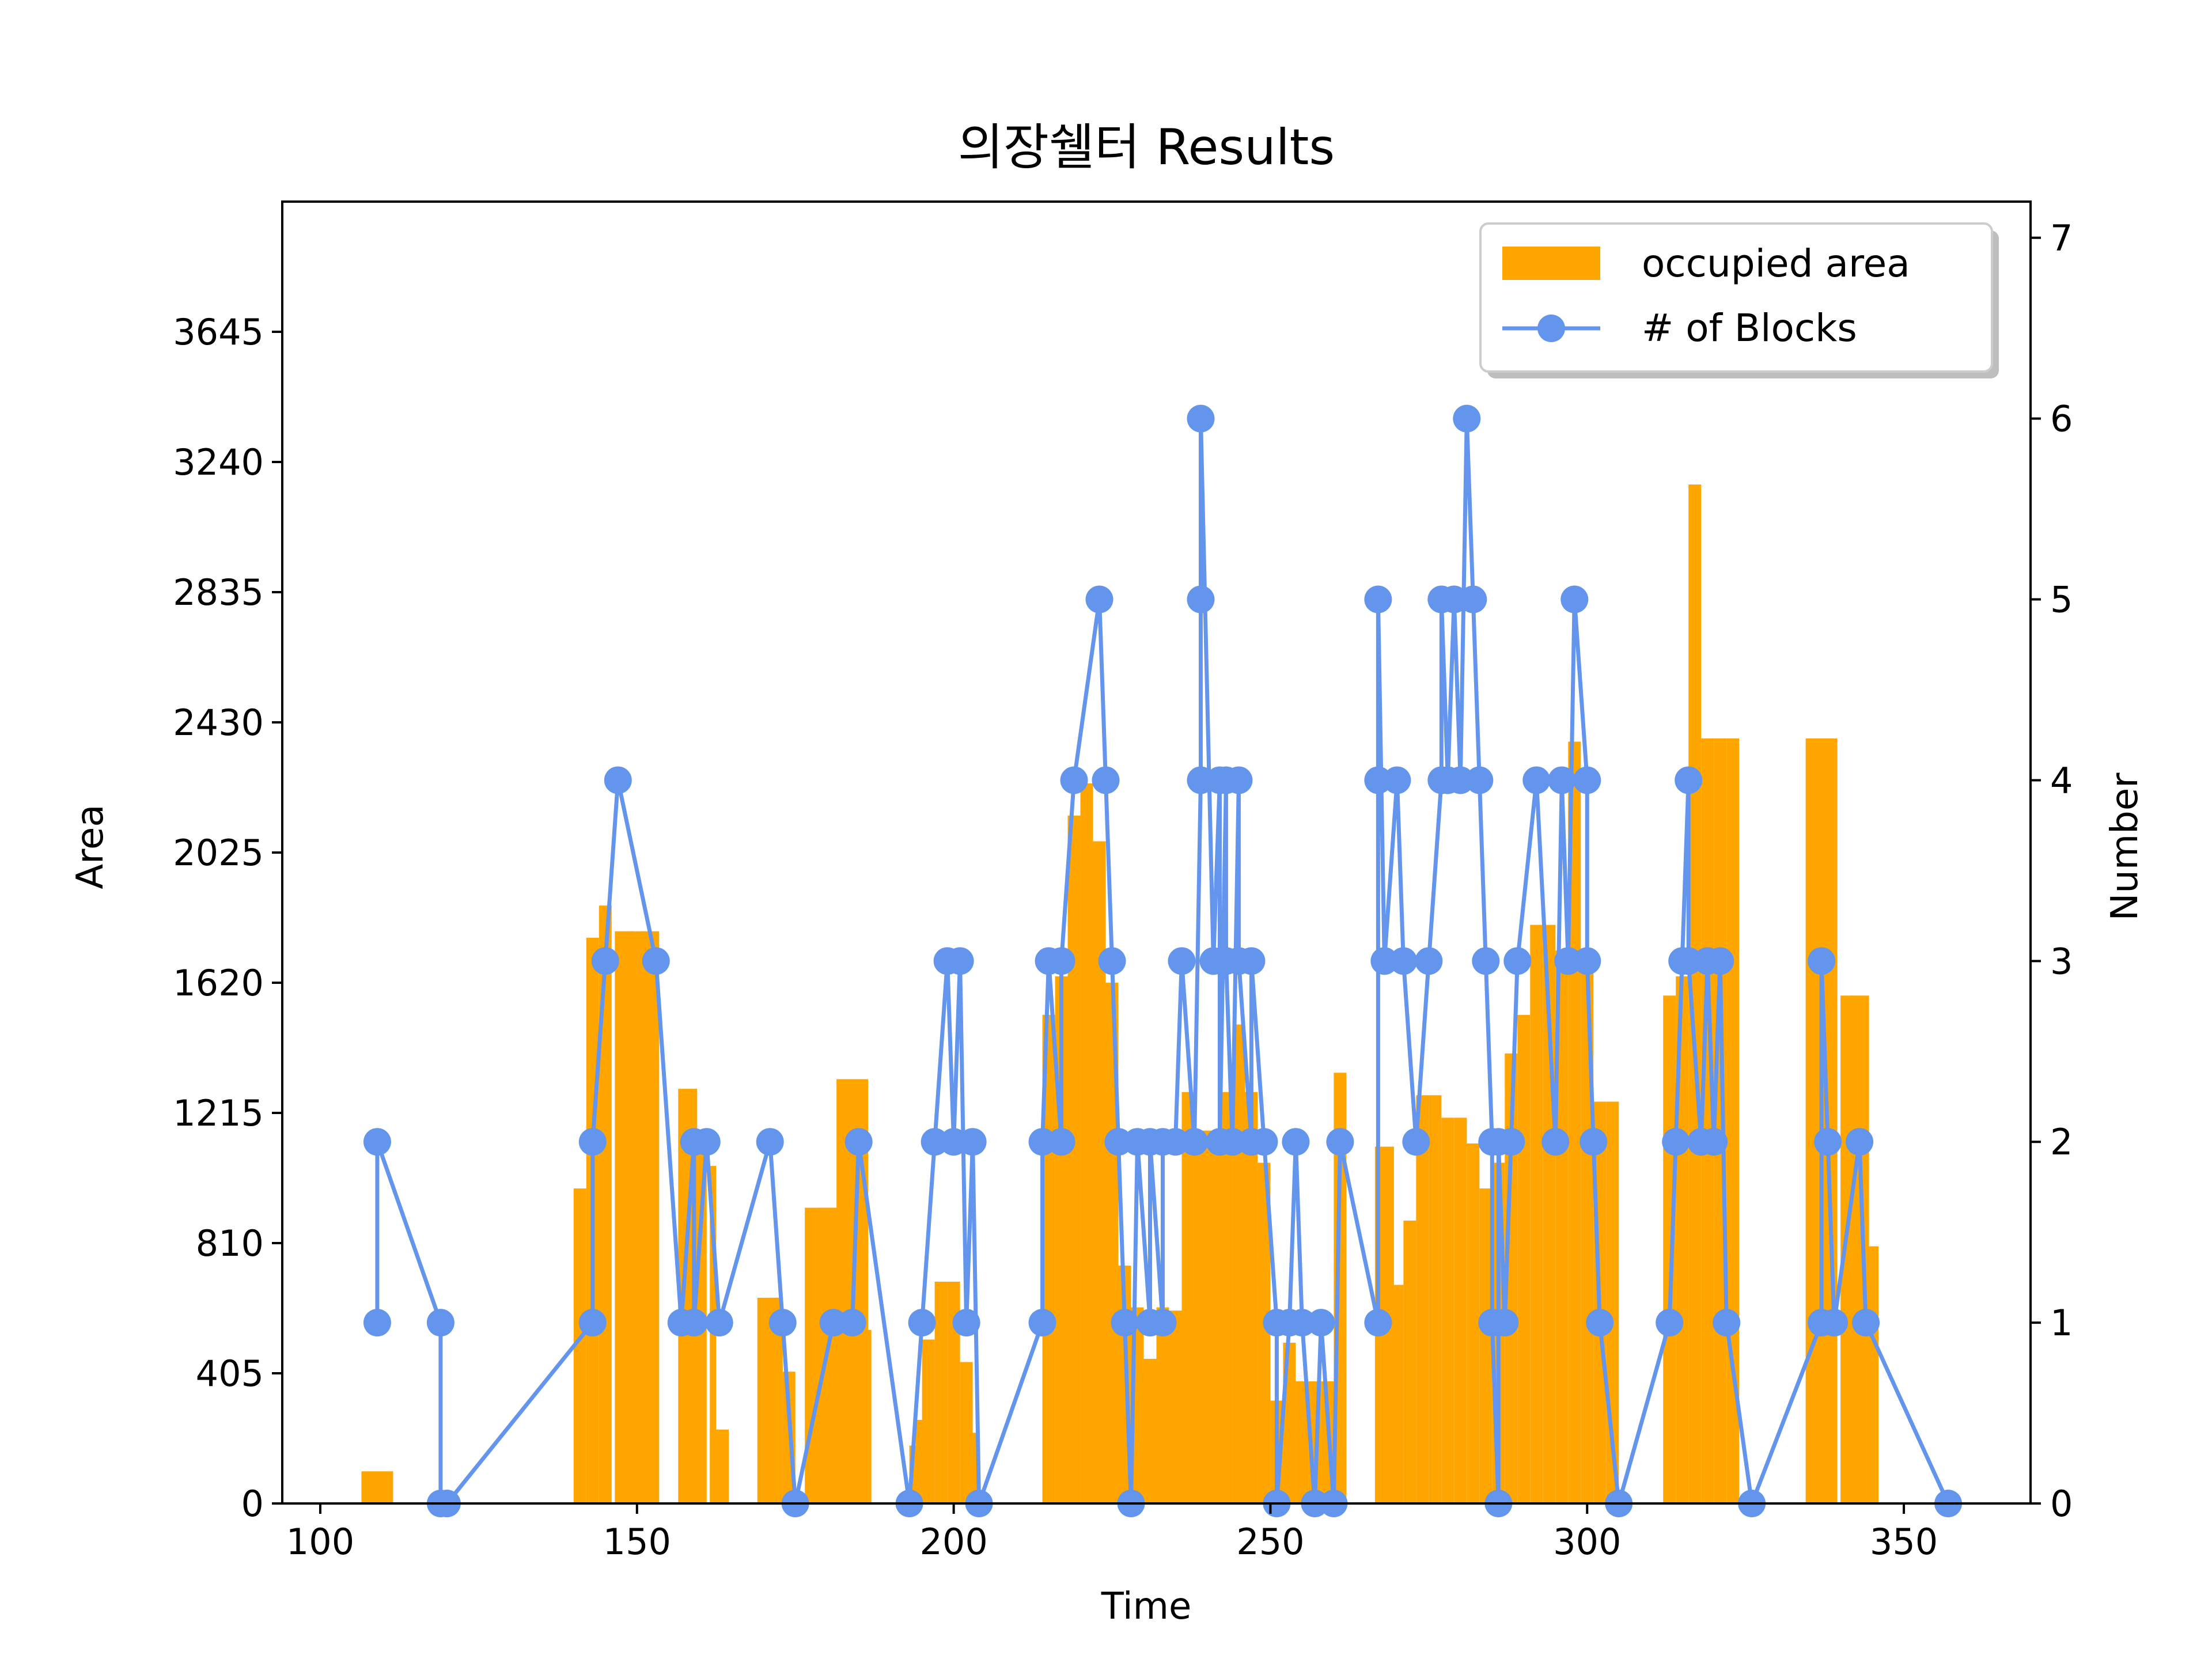  What do you see at coordinates (2061, 1142) in the screenshot?
I see `y2-tick-label: 2` at bounding box center [2061, 1142].